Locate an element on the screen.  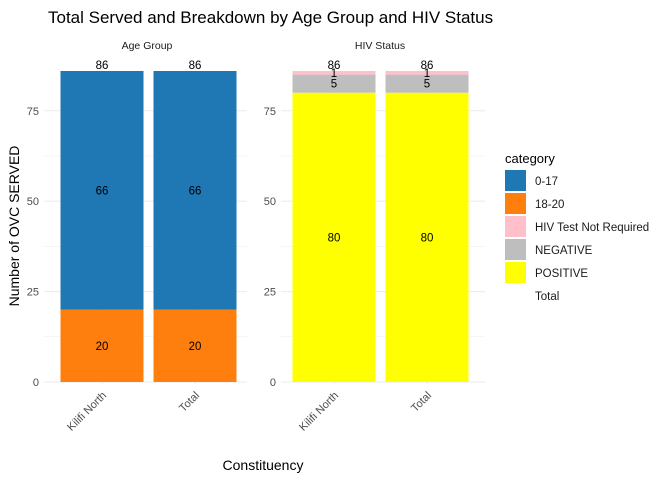
legend-item-0-17: 0-17 is located at coordinates (531, 180).